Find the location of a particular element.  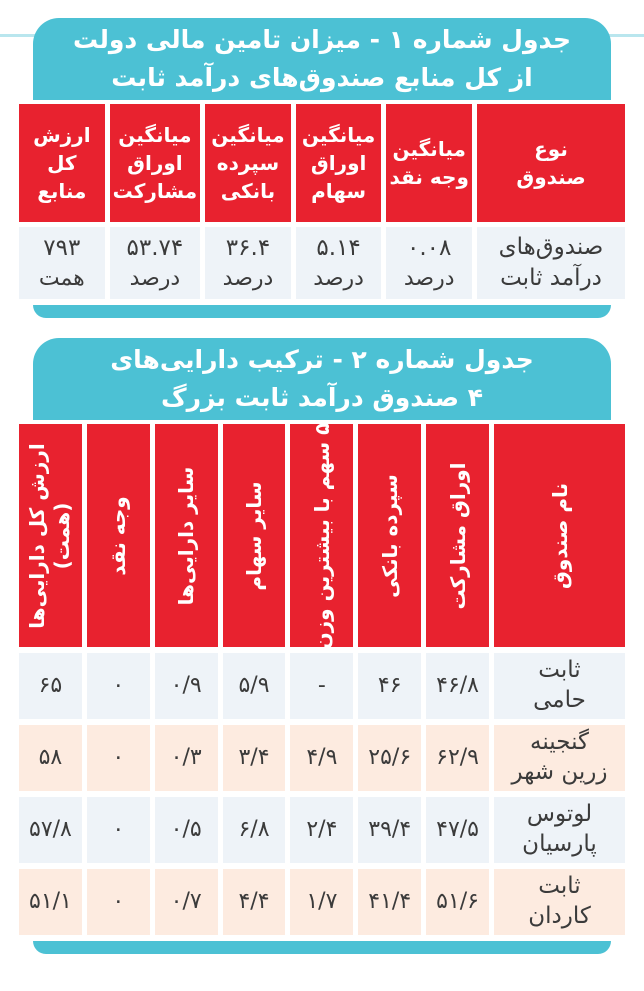

table1-cell-avg-bank-deposit: ۳۶.۴ درصد is located at coordinates (248, 263).